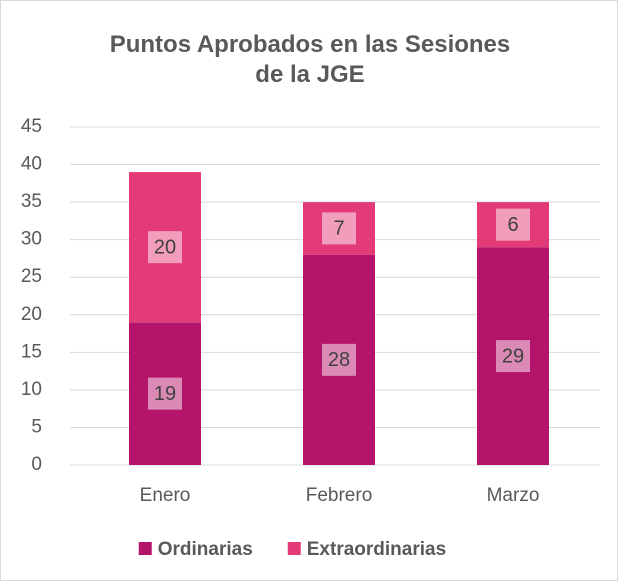 The width and height of the screenshot is (619, 582). Describe the element at coordinates (339, 495) in the screenshot. I see `x-tick-label: Febrero` at that location.